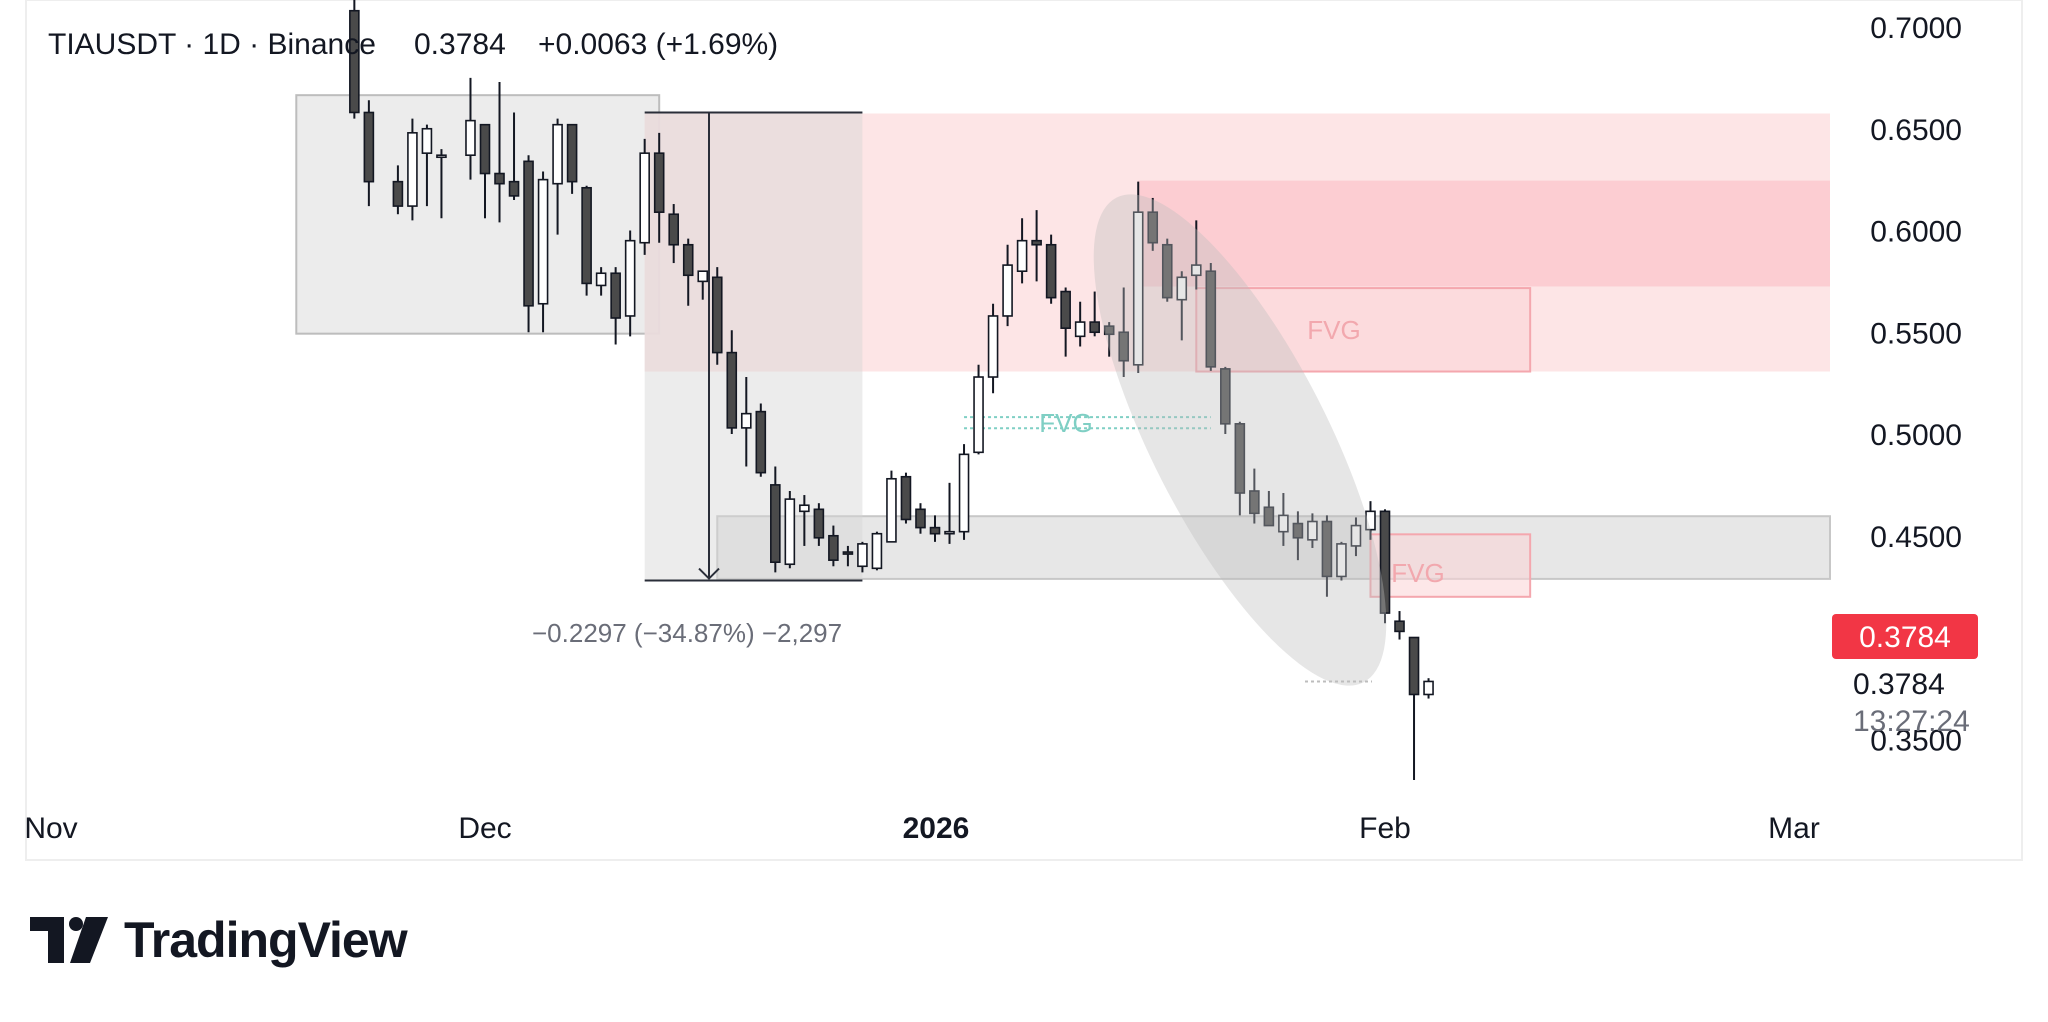 This screenshot has width=2048, height=1022. Describe the element at coordinates (1273, 547) in the screenshot. I see `demand-zone` at that location.